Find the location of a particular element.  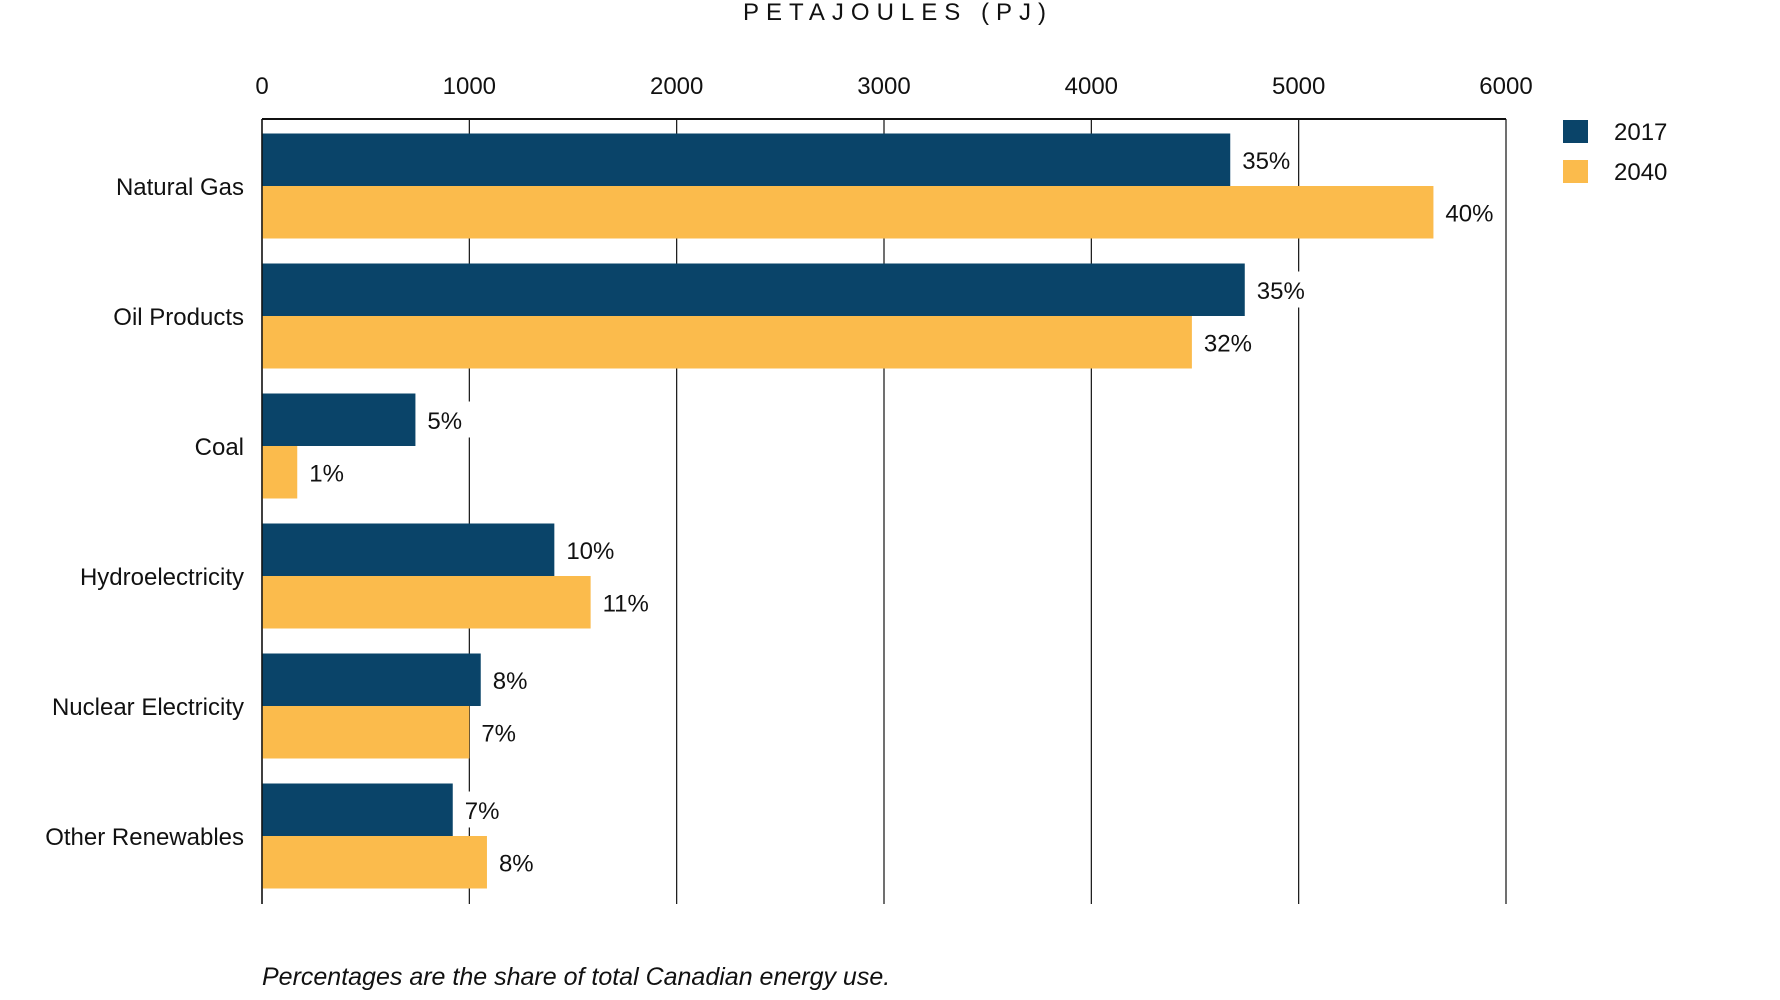

x-tick-label: 0 is located at coordinates (261, 86).